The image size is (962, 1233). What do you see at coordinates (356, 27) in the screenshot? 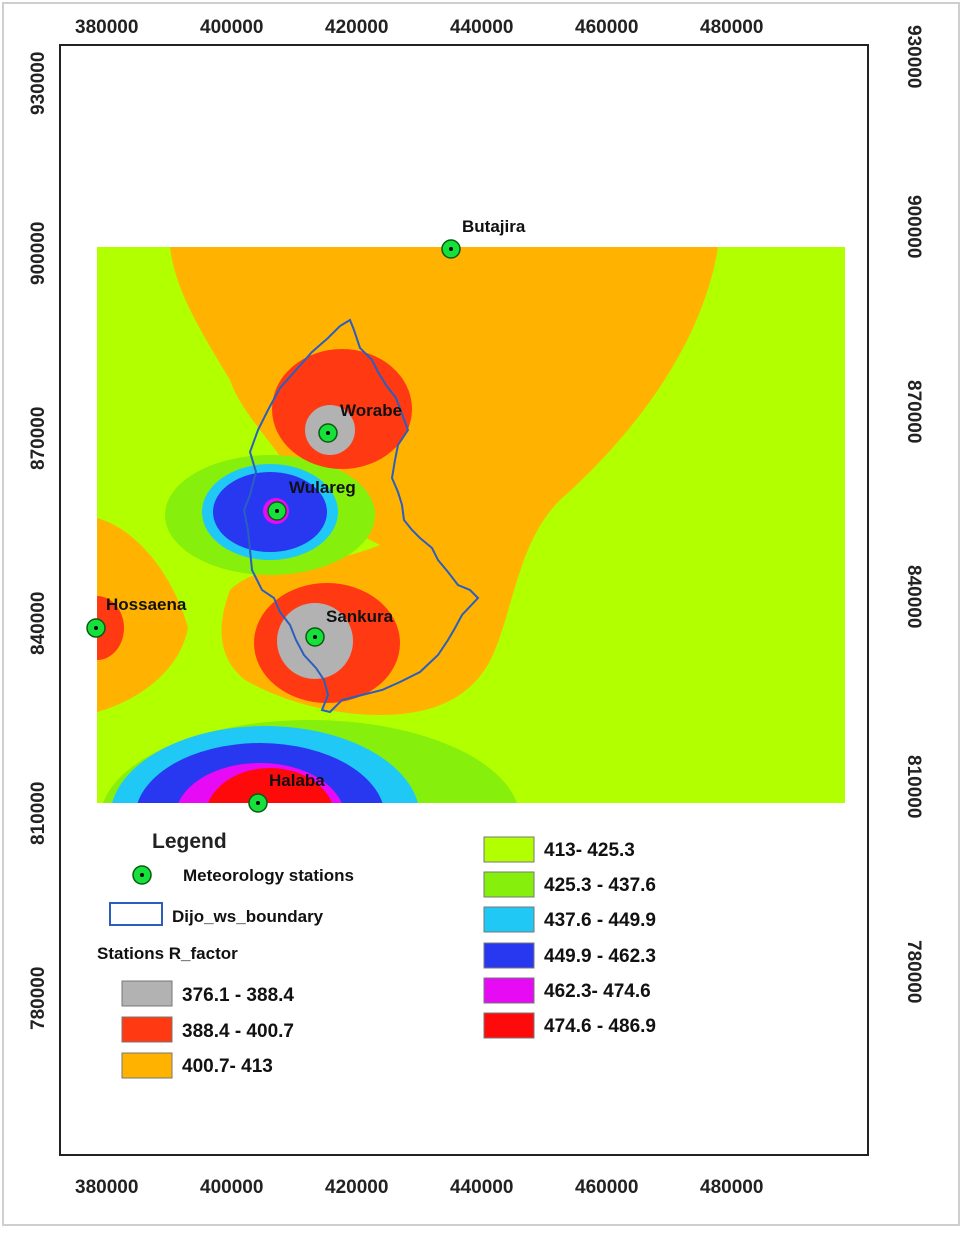
I see `x-tick-top-2: 420000` at bounding box center [356, 27].